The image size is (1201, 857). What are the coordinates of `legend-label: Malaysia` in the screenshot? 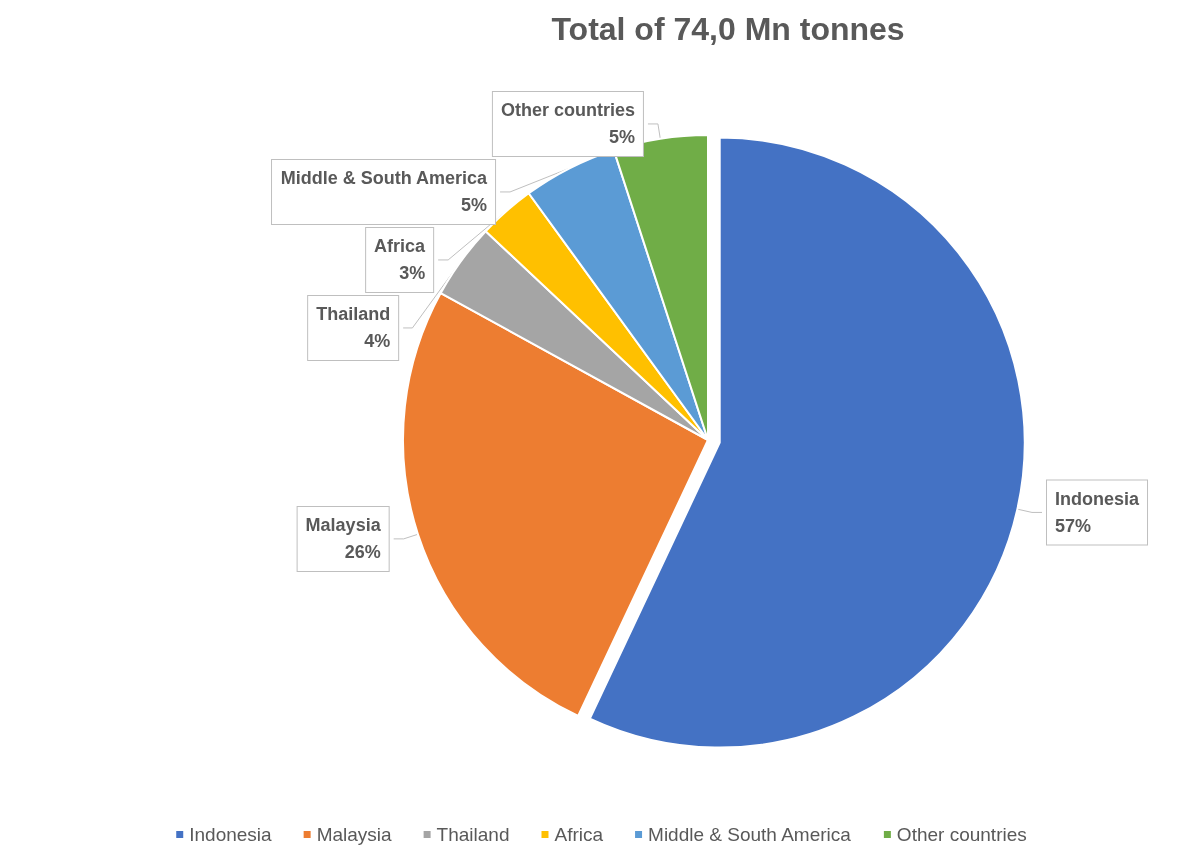 It's located at (354, 834).